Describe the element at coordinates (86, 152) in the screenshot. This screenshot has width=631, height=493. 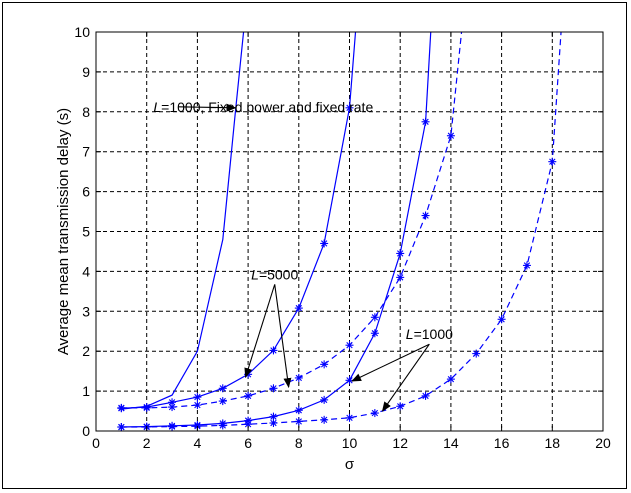
I see `y-tick-label: 7` at that location.